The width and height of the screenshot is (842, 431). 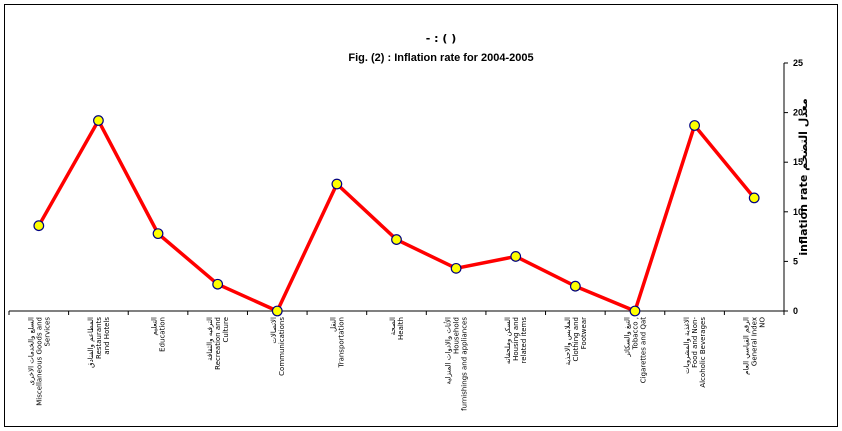 What do you see at coordinates (568, 341) in the screenshot?
I see `x-tick-label-line: الملابس والاحذية` at bounding box center [568, 341].